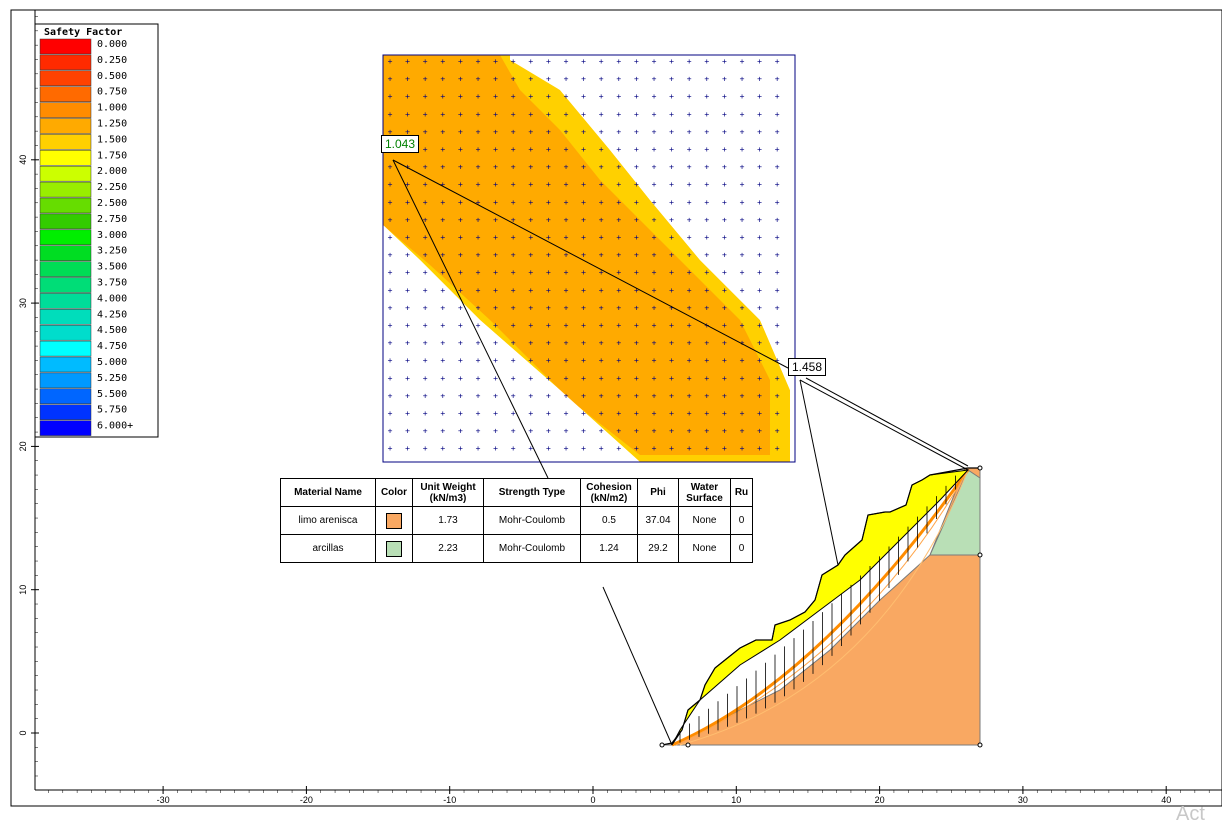 The image size is (1222, 827). Describe the element at coordinates (741, 548) in the screenshot. I see `cell-ru: 0` at that location.